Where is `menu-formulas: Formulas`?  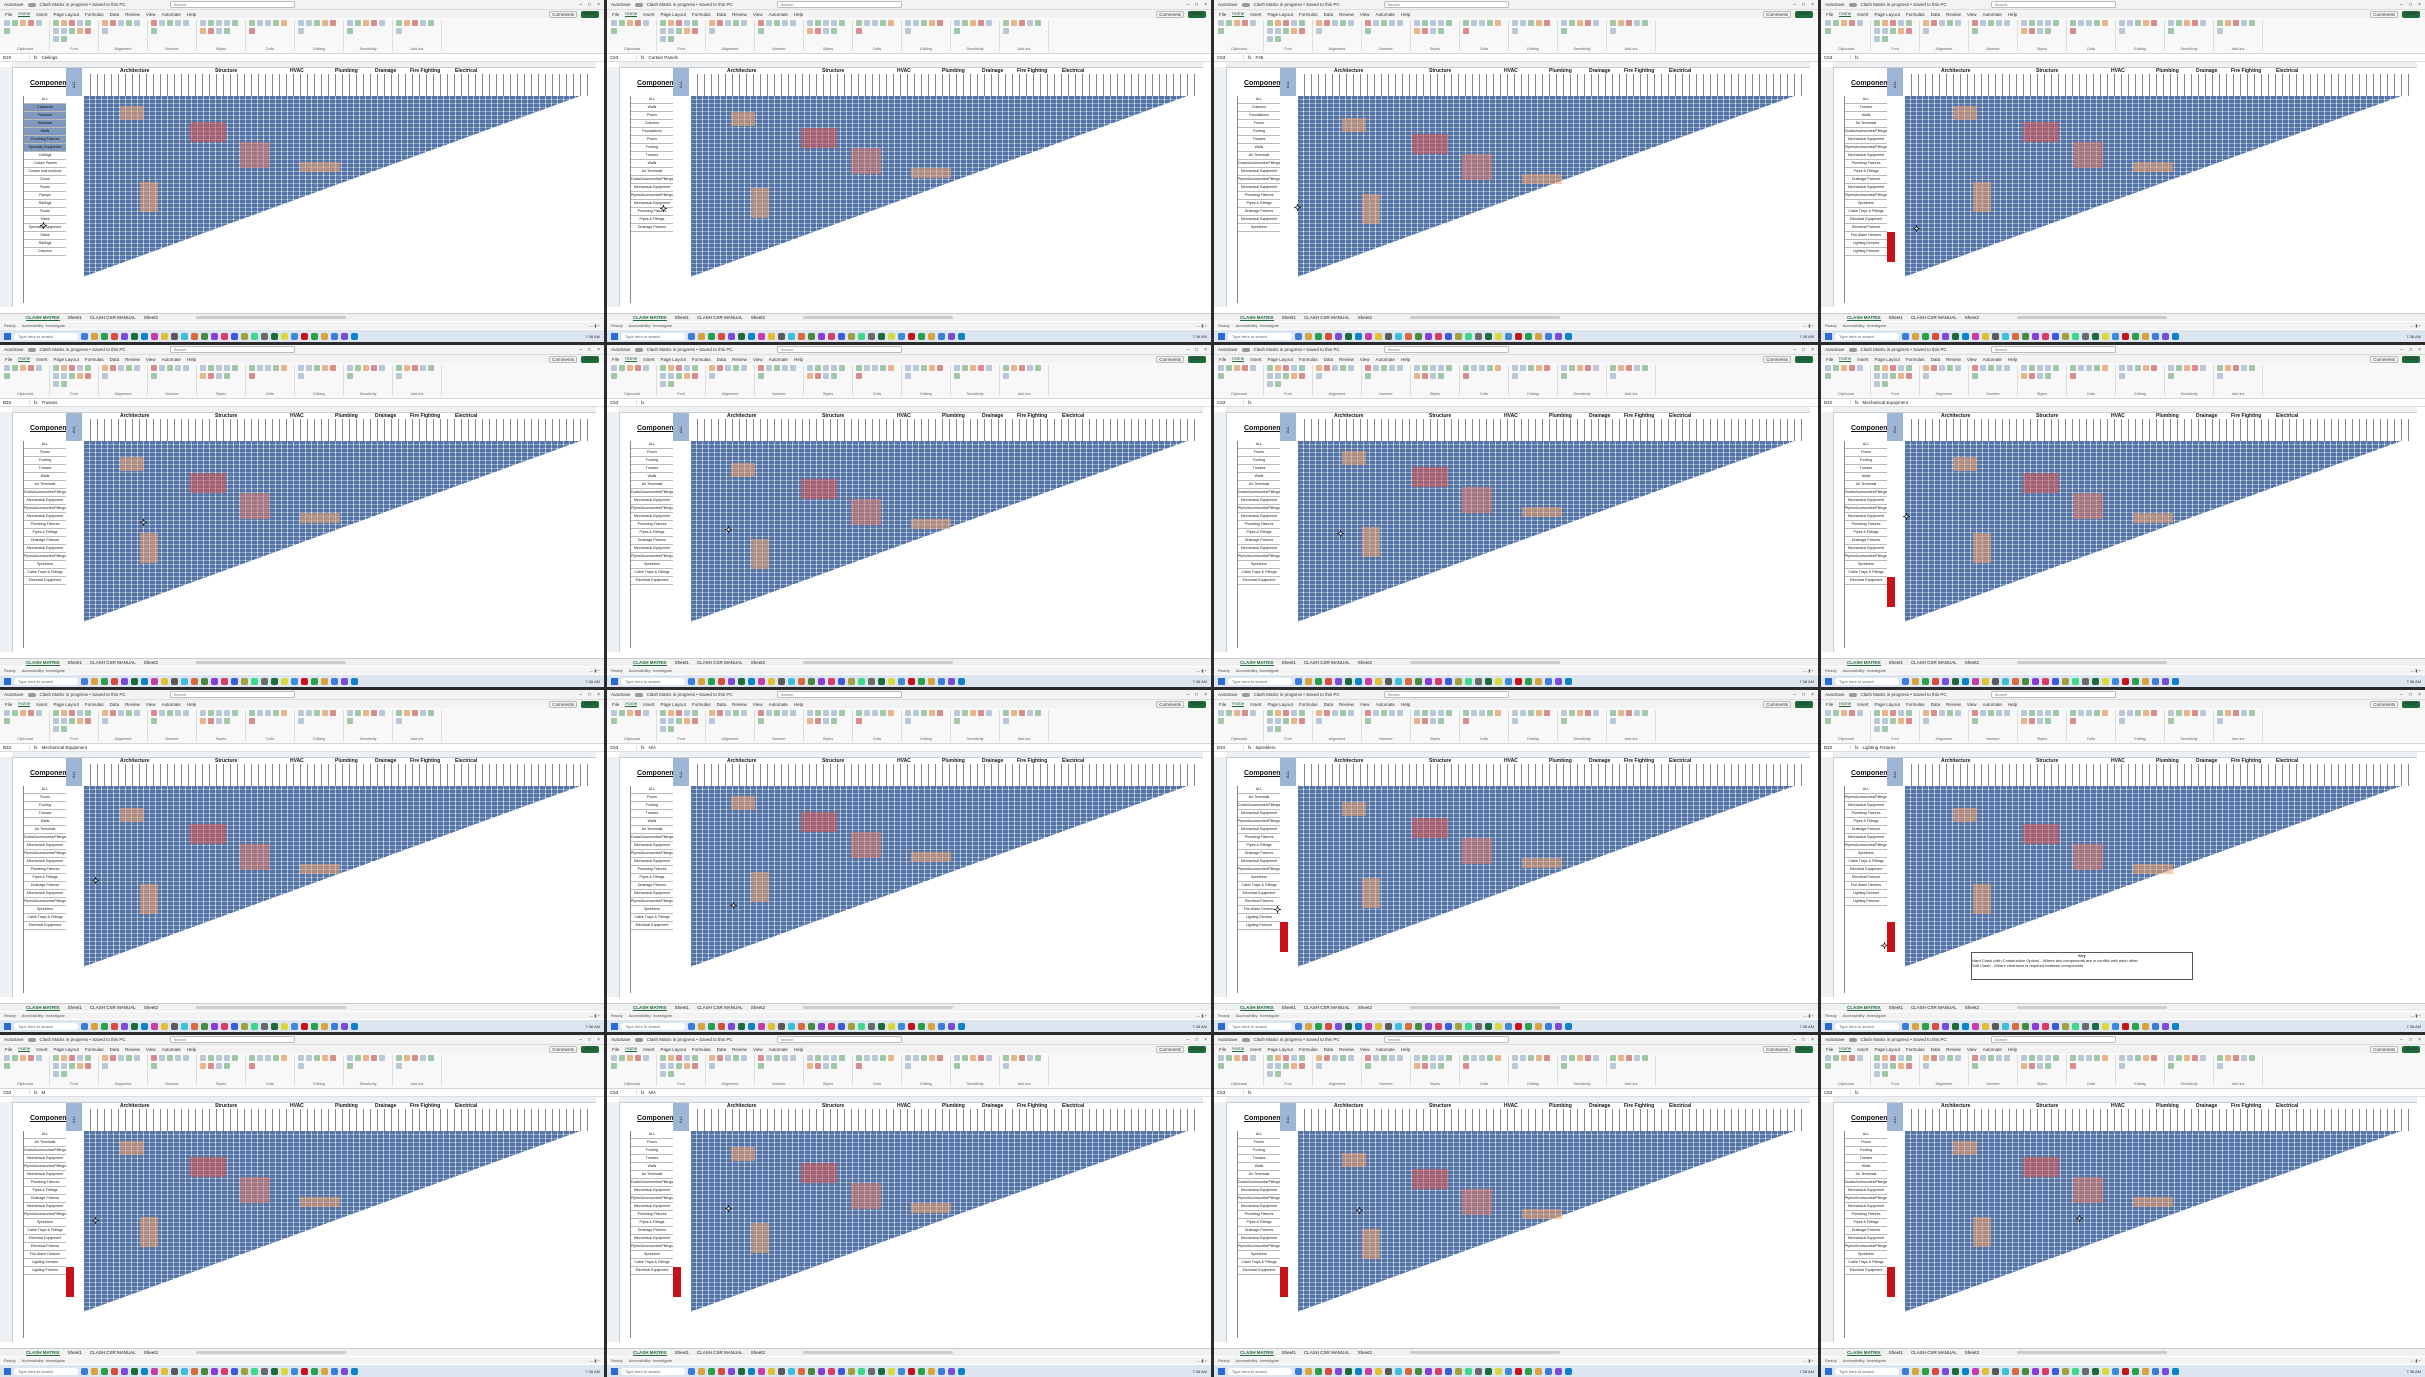 menu-formulas: Formulas is located at coordinates (1915, 704).